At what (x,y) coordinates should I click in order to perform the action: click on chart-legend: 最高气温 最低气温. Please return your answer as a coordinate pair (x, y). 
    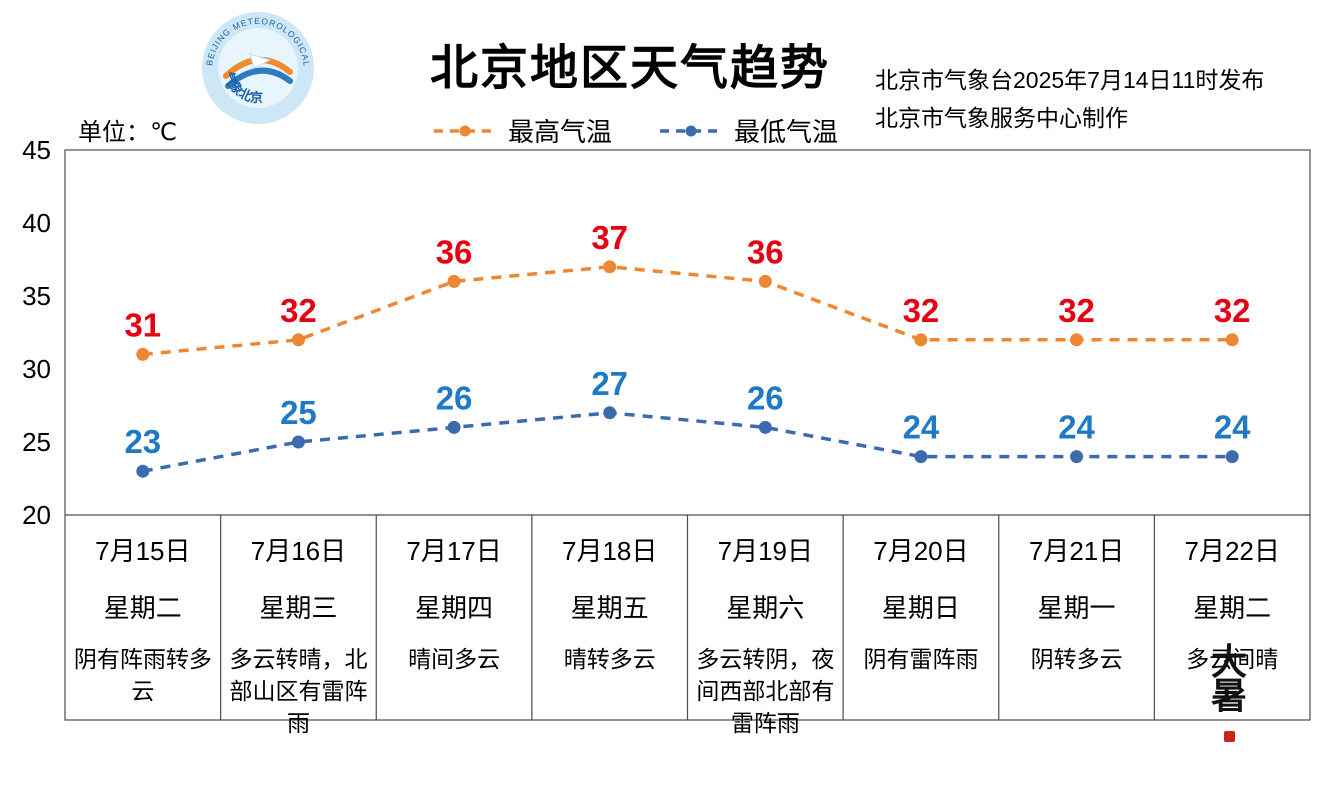
    Looking at the image, I should click on (635, 130).